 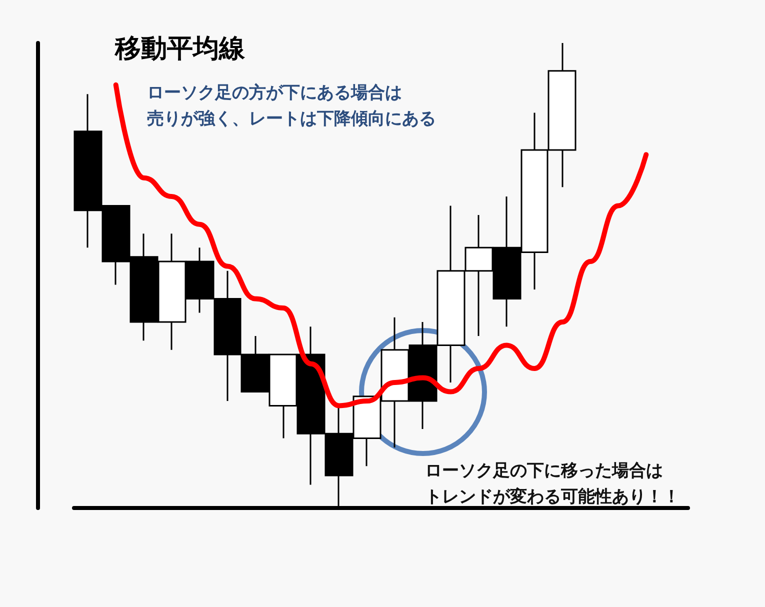 What do you see at coordinates (544, 471) in the screenshot?
I see `annotation: ローソク足の下に移った場合は` at bounding box center [544, 471].